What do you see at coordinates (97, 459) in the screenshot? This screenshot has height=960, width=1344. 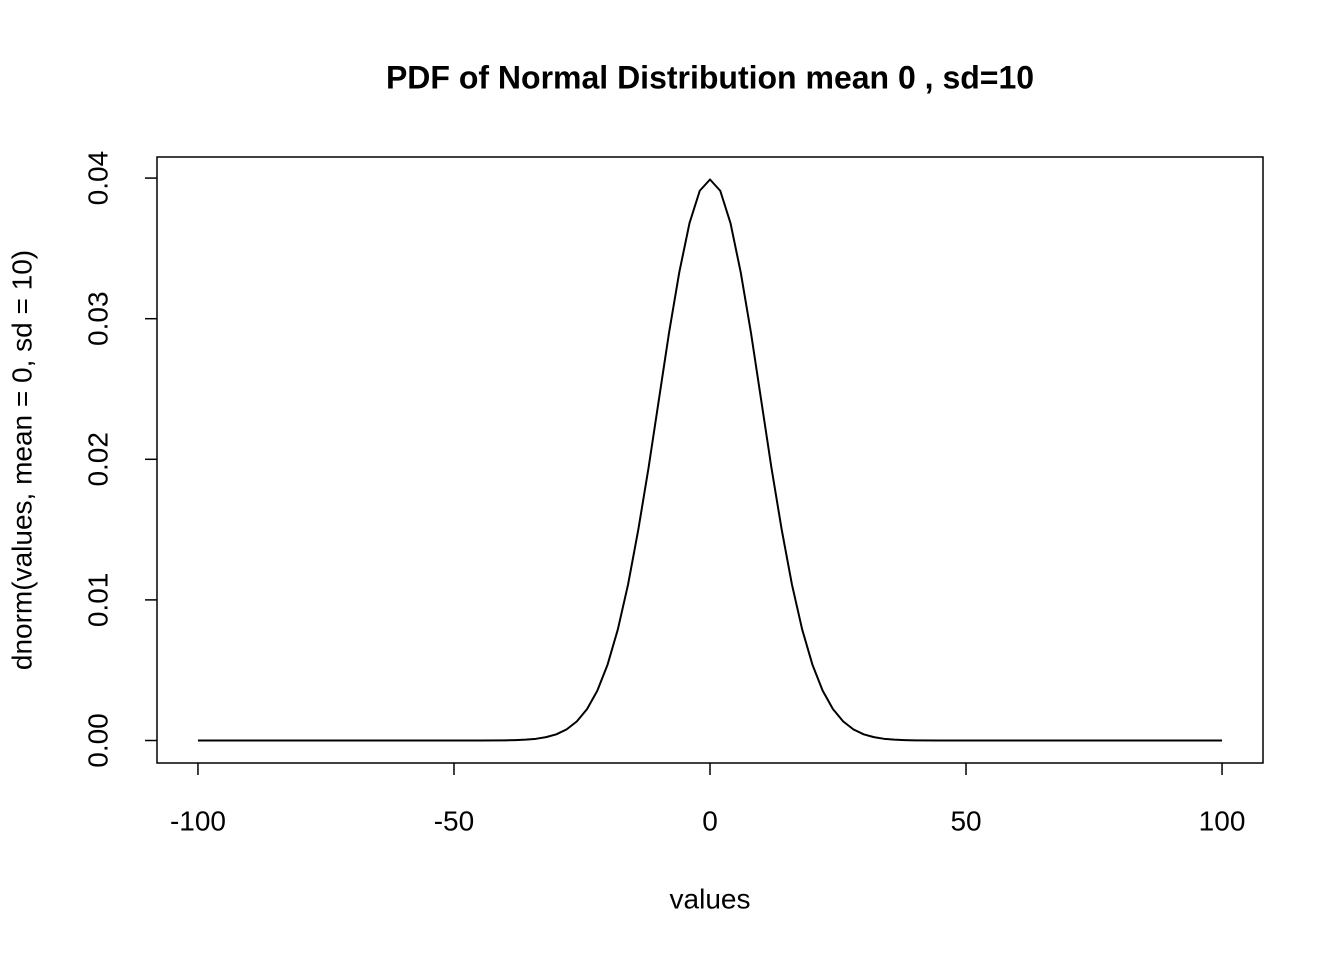 I see `y-tick-label: 0.02` at bounding box center [97, 459].